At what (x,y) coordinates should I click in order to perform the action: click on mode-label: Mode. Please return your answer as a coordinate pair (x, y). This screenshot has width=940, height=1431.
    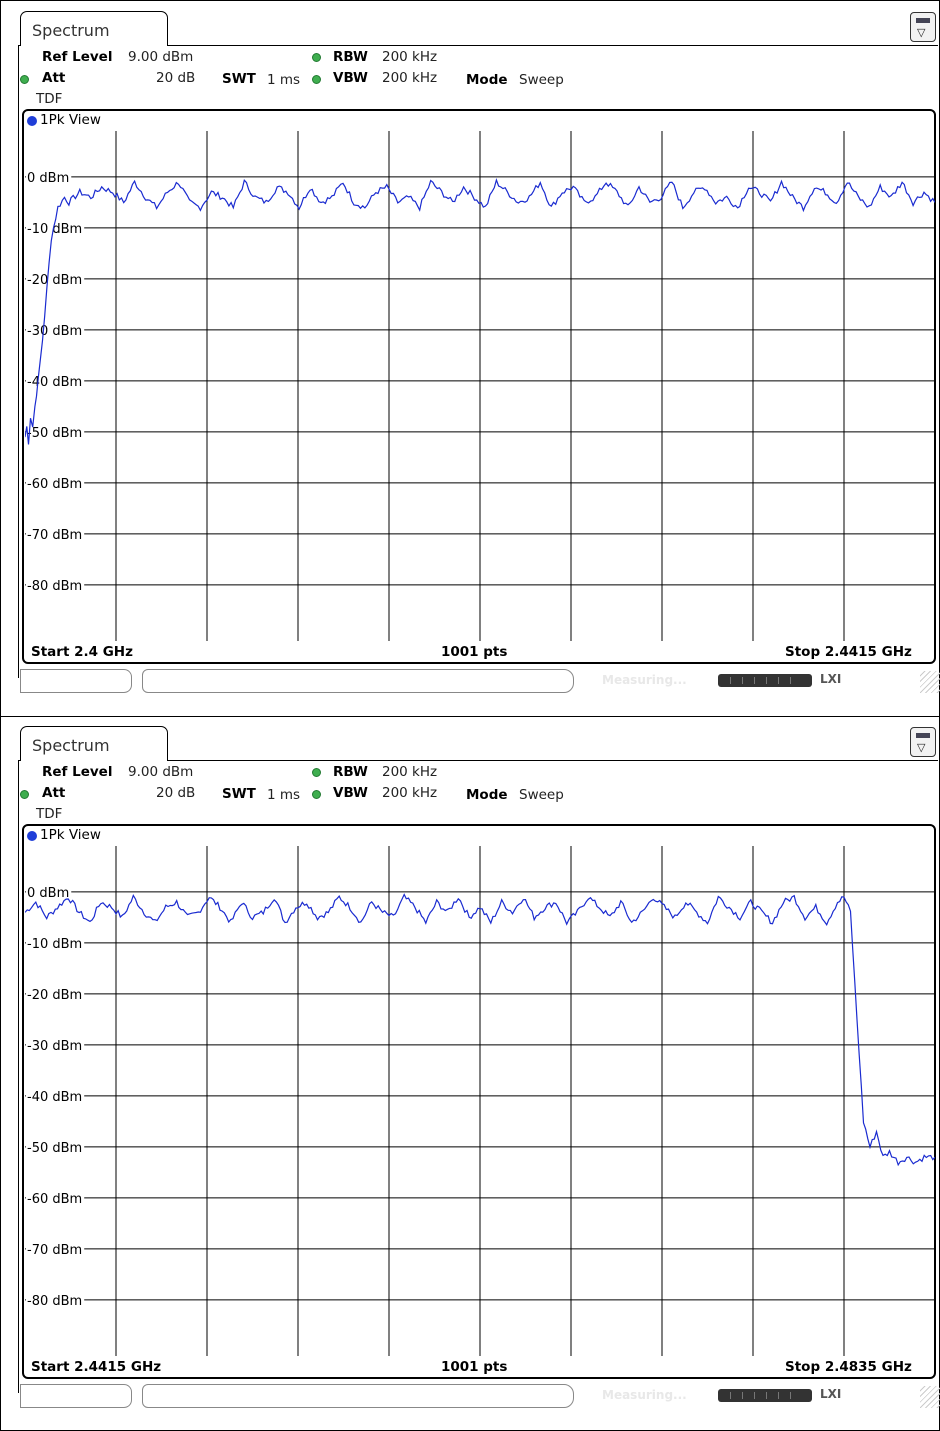
    Looking at the image, I should click on (487, 795).